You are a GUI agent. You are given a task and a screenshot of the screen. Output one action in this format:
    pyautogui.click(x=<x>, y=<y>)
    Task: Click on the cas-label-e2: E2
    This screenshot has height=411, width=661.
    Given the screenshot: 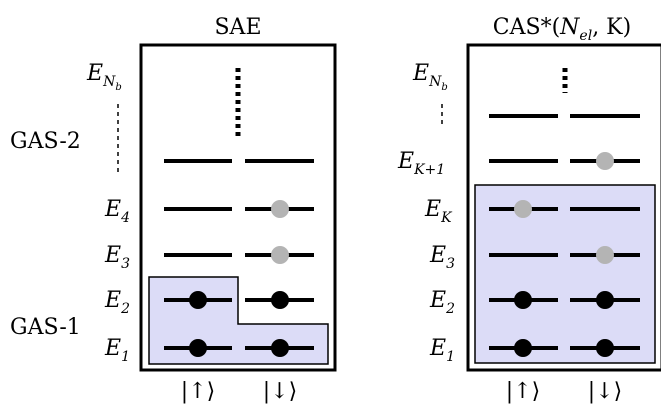 What is the action you would take?
    pyautogui.click(x=442, y=302)
    